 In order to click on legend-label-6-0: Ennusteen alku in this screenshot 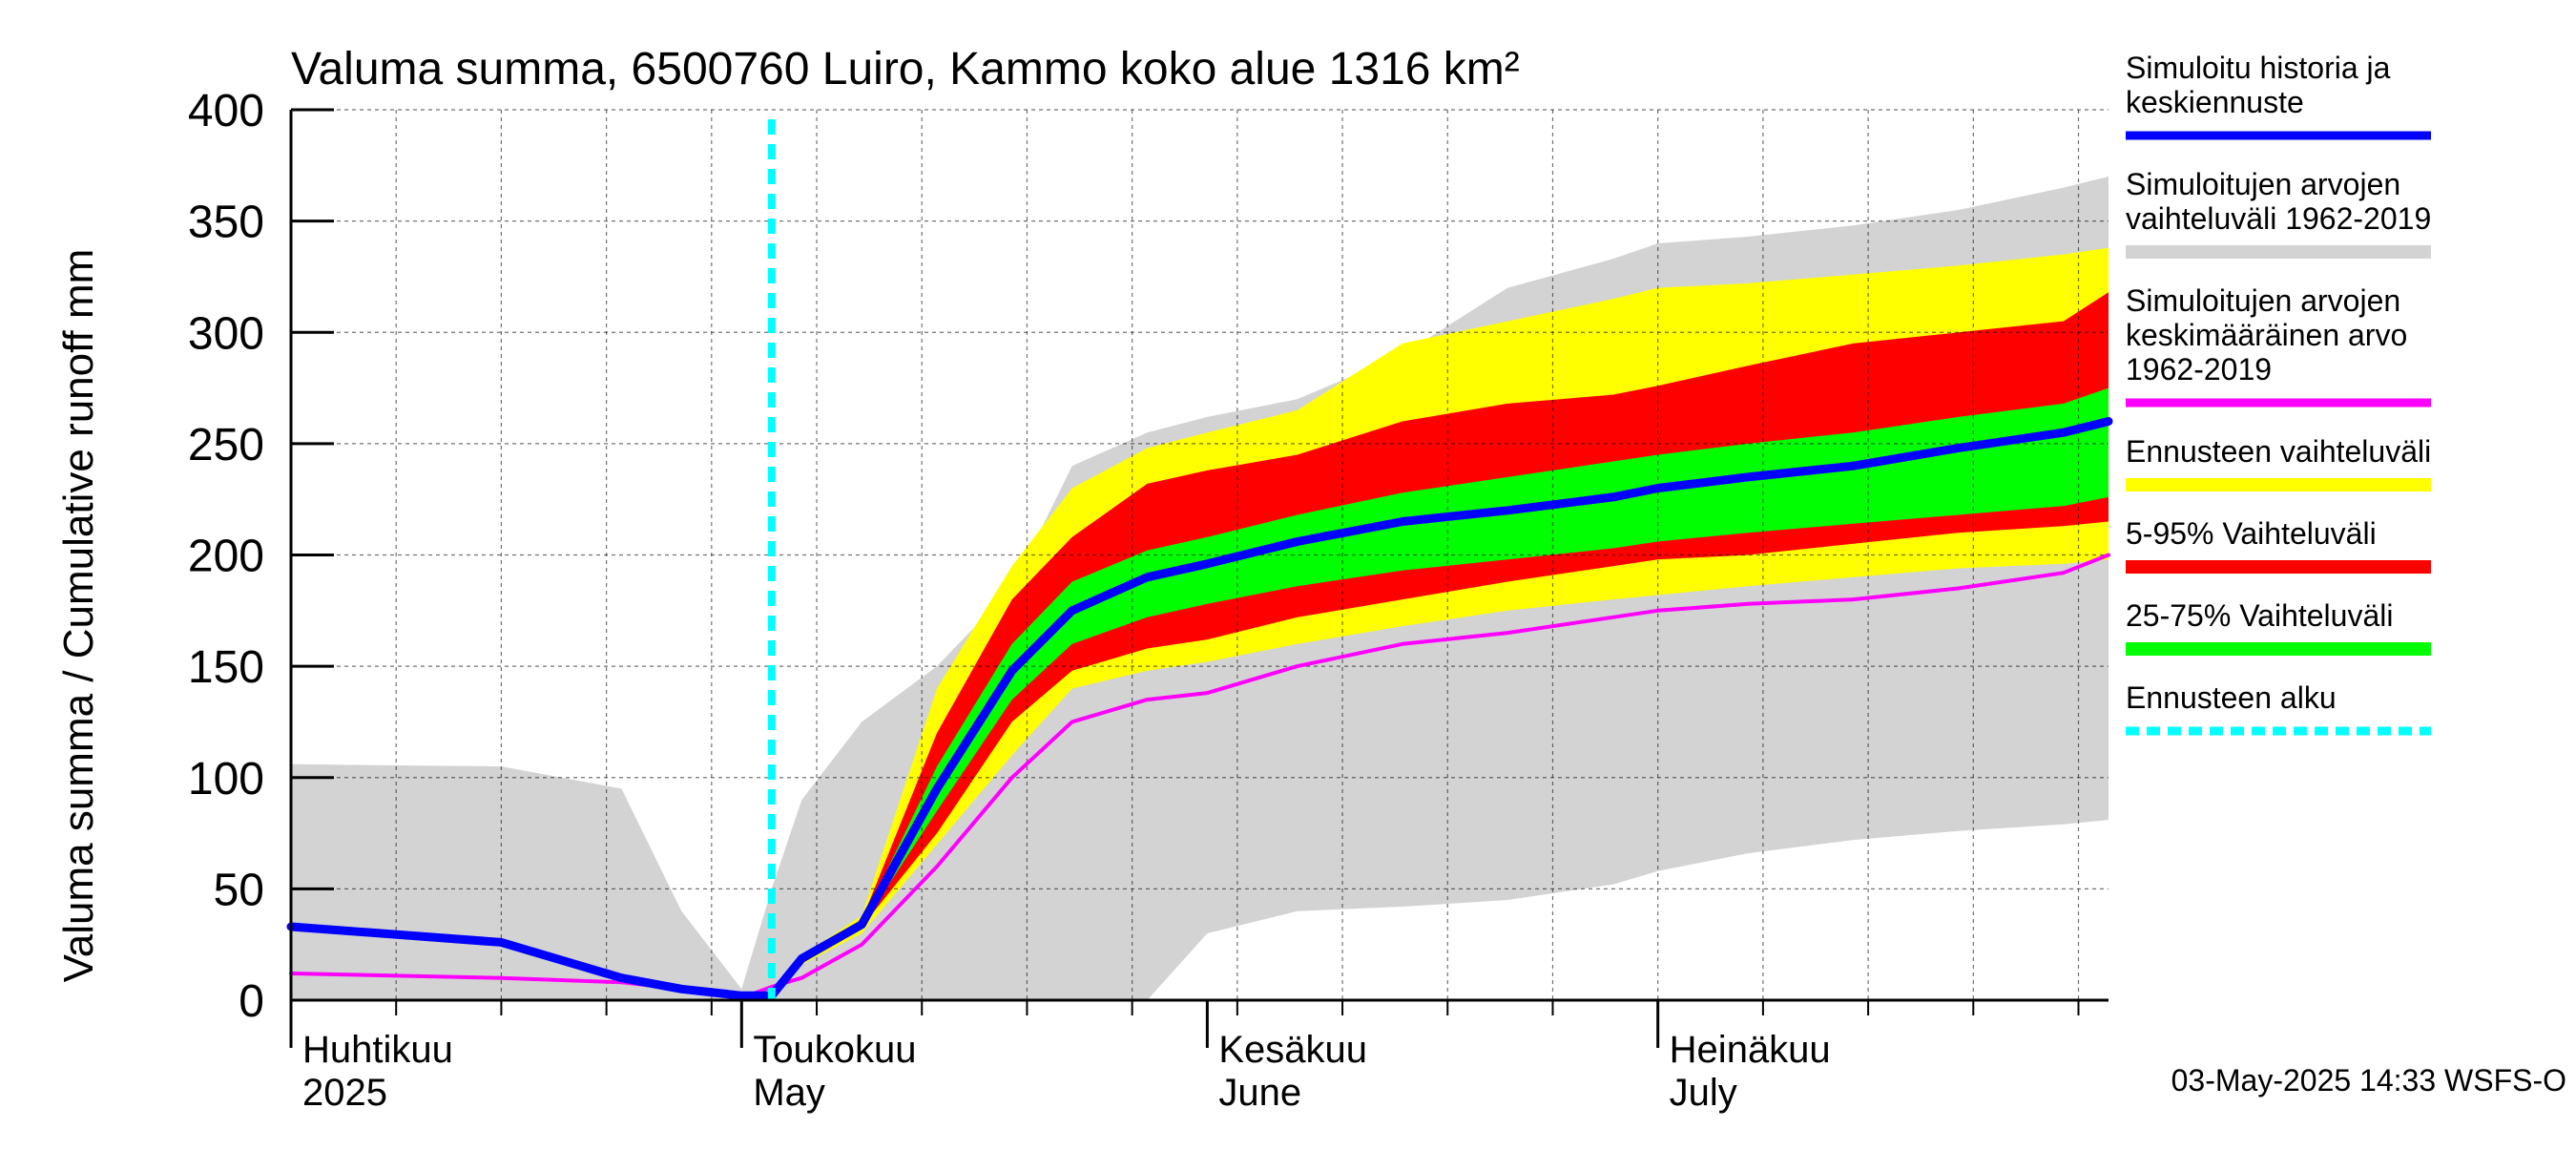, I will do `click(2231, 697)`.